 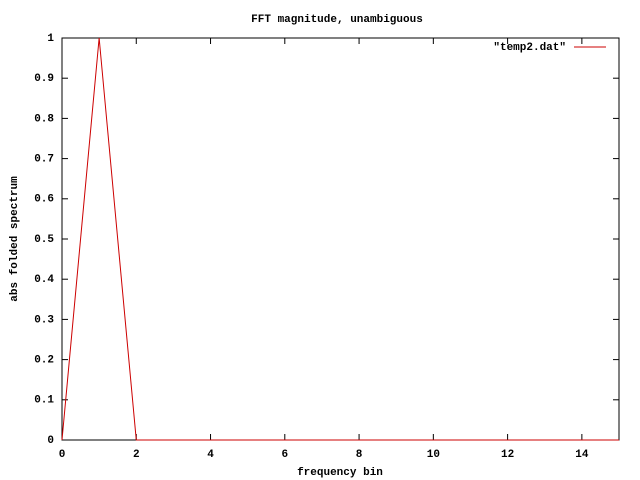 I want to click on y-tick-label: 0.4, so click(x=44, y=280).